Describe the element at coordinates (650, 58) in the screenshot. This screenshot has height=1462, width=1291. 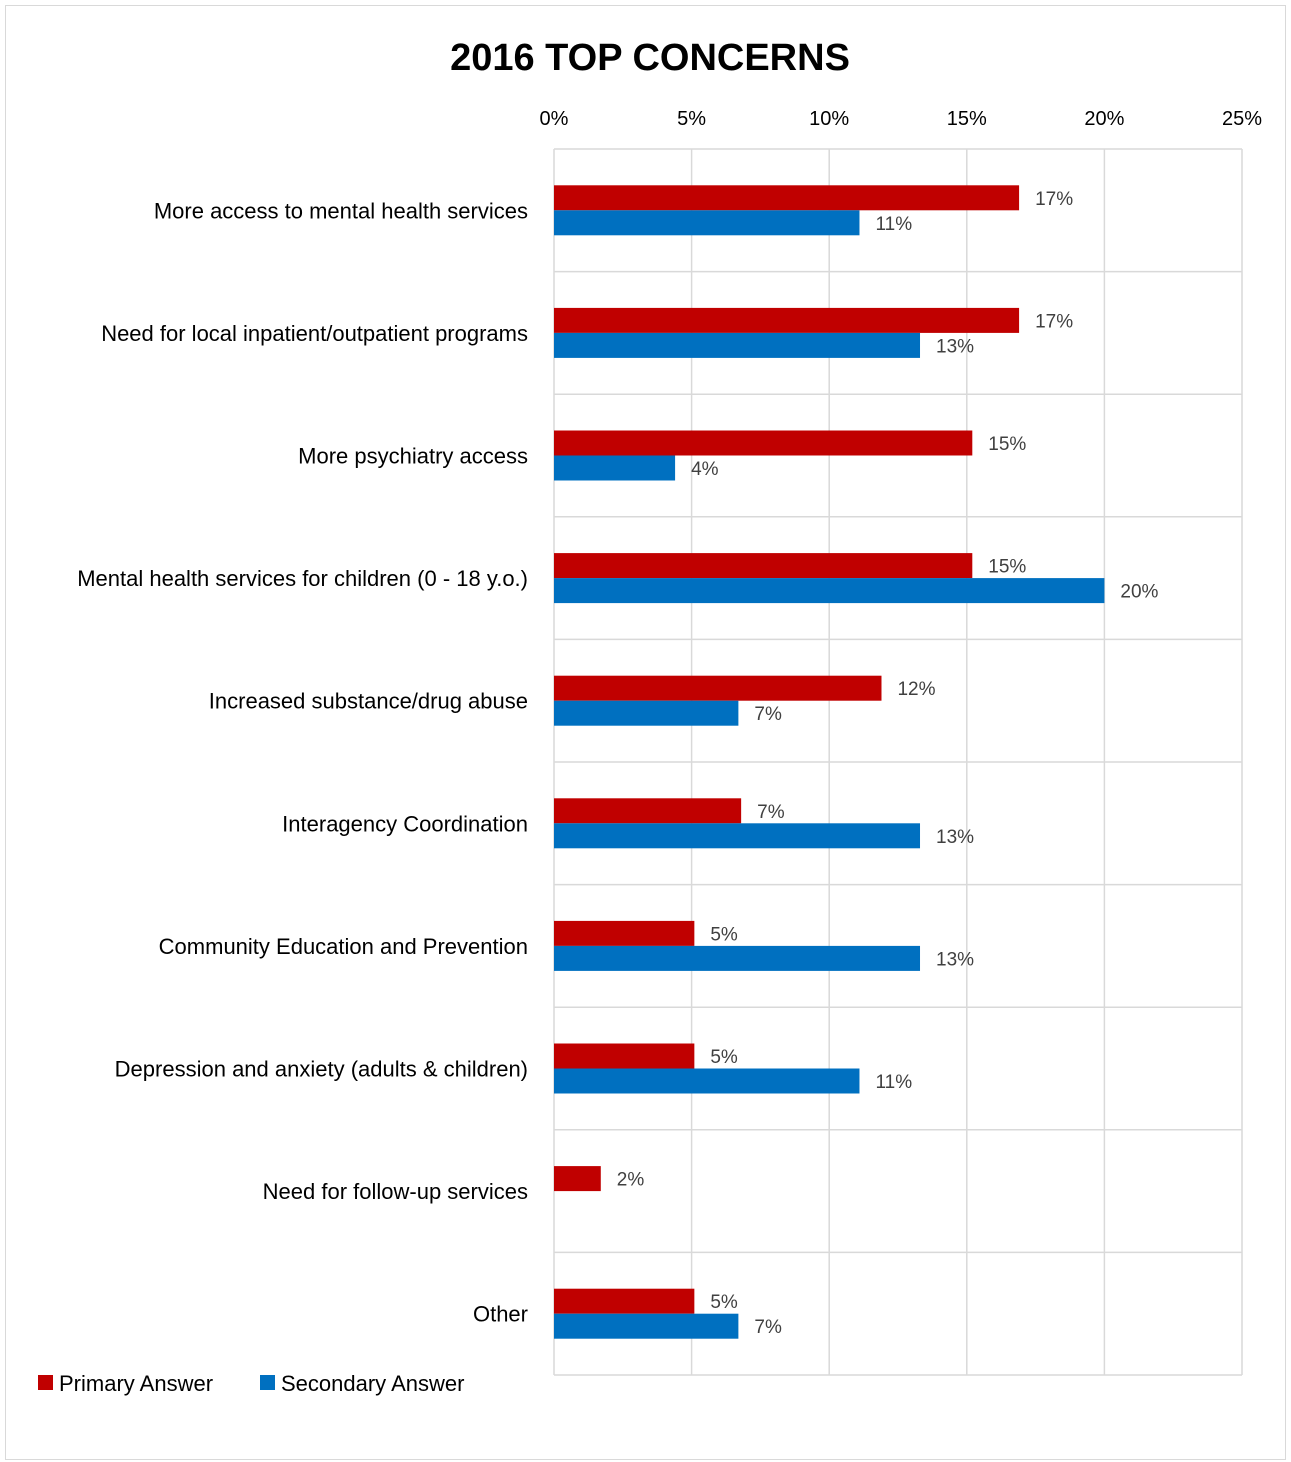
I see `chart-title: 2016 TOP CONCERNS` at that location.